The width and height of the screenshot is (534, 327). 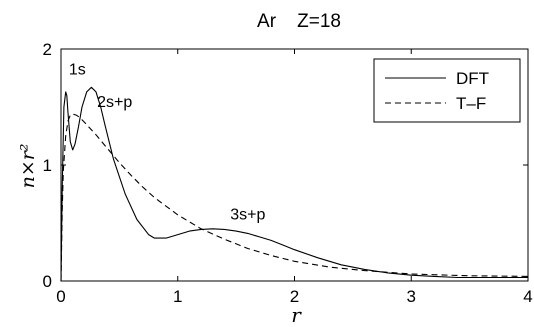 What do you see at coordinates (114, 102) in the screenshot?
I see `annotation-label: 2s+p` at bounding box center [114, 102].